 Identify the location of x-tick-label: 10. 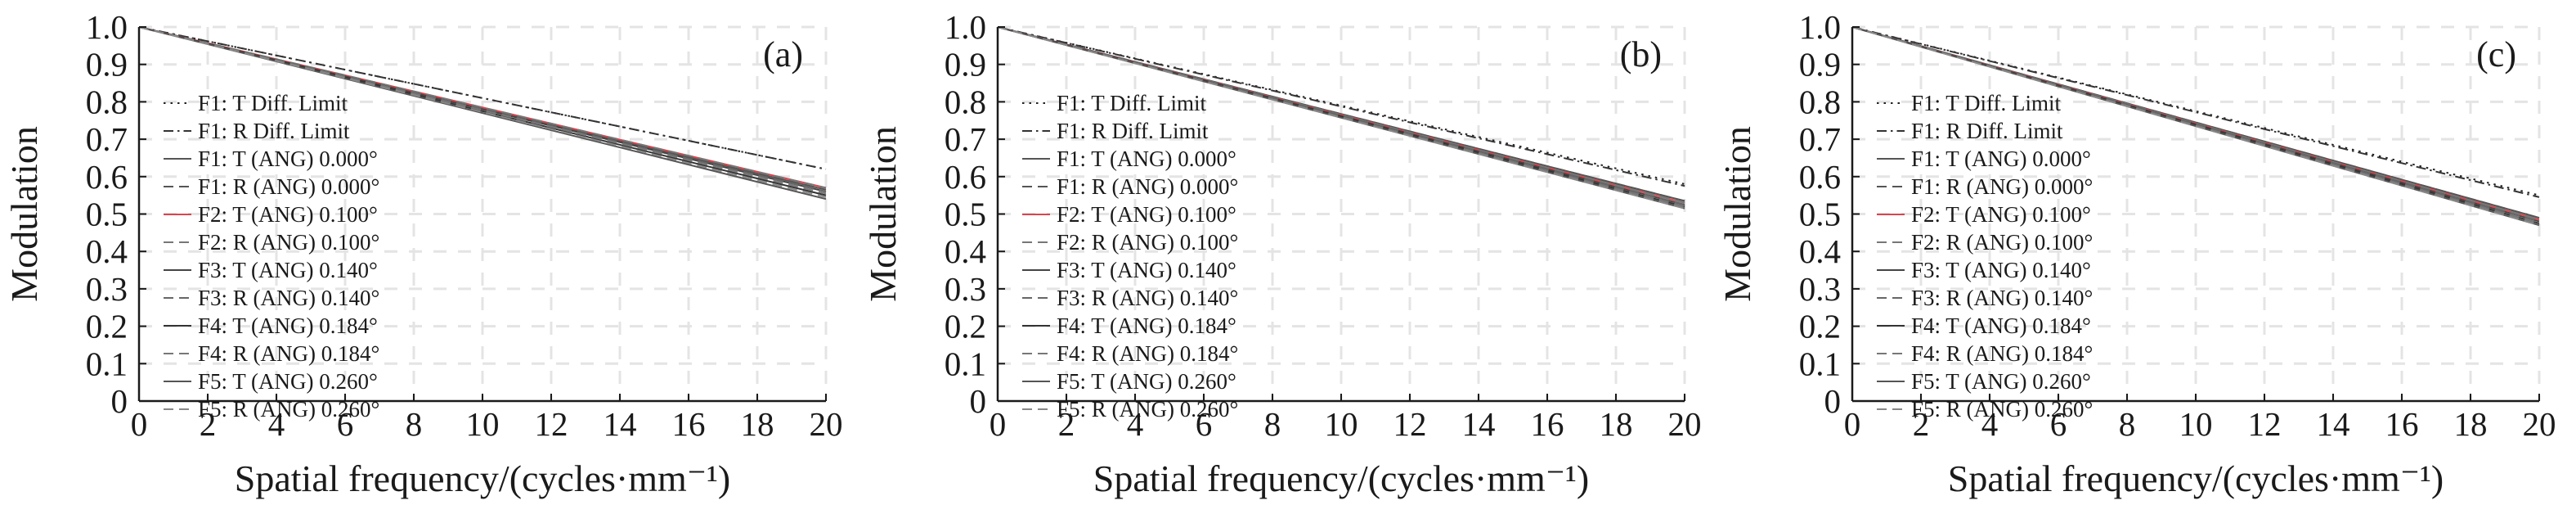
(1342, 424).